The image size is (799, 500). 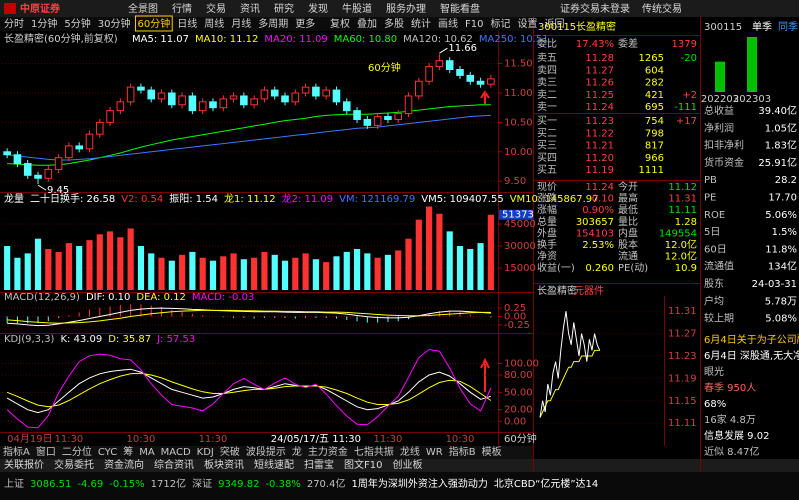 What do you see at coordinates (114, 23) in the screenshot?
I see `period-tab: 30分钟` at bounding box center [114, 23].